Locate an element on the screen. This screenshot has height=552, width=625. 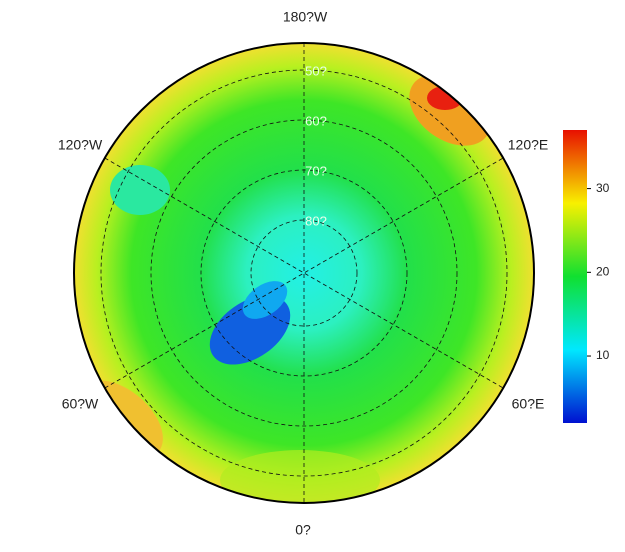
longitude-label: 120?W is located at coordinates (80, 145).